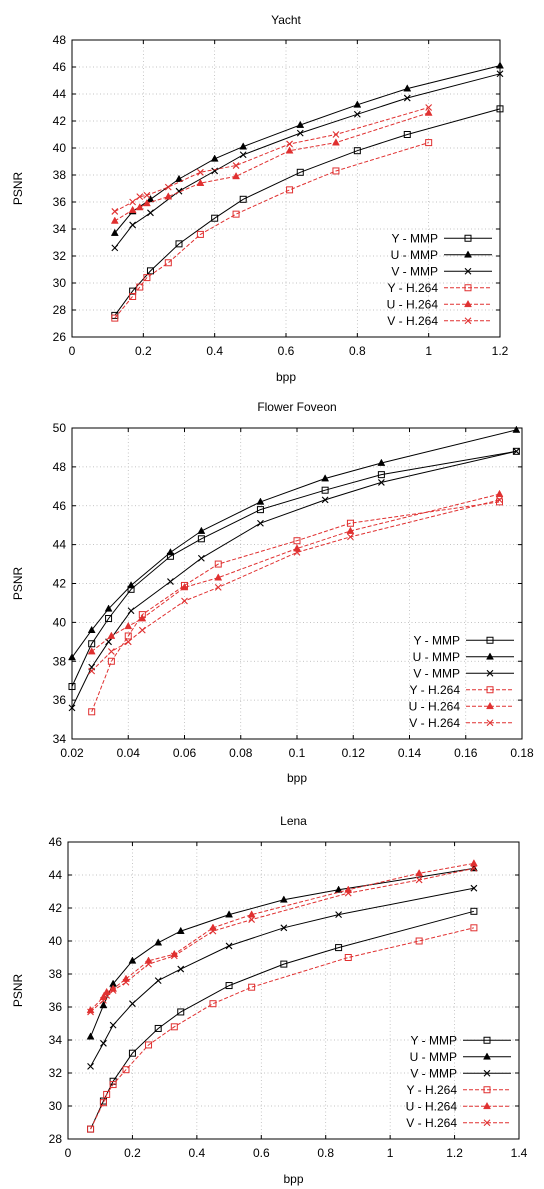 This screenshot has width=544, height=1189. Describe the element at coordinates (490, 705) in the screenshot. I see `legend-marker` at that location.